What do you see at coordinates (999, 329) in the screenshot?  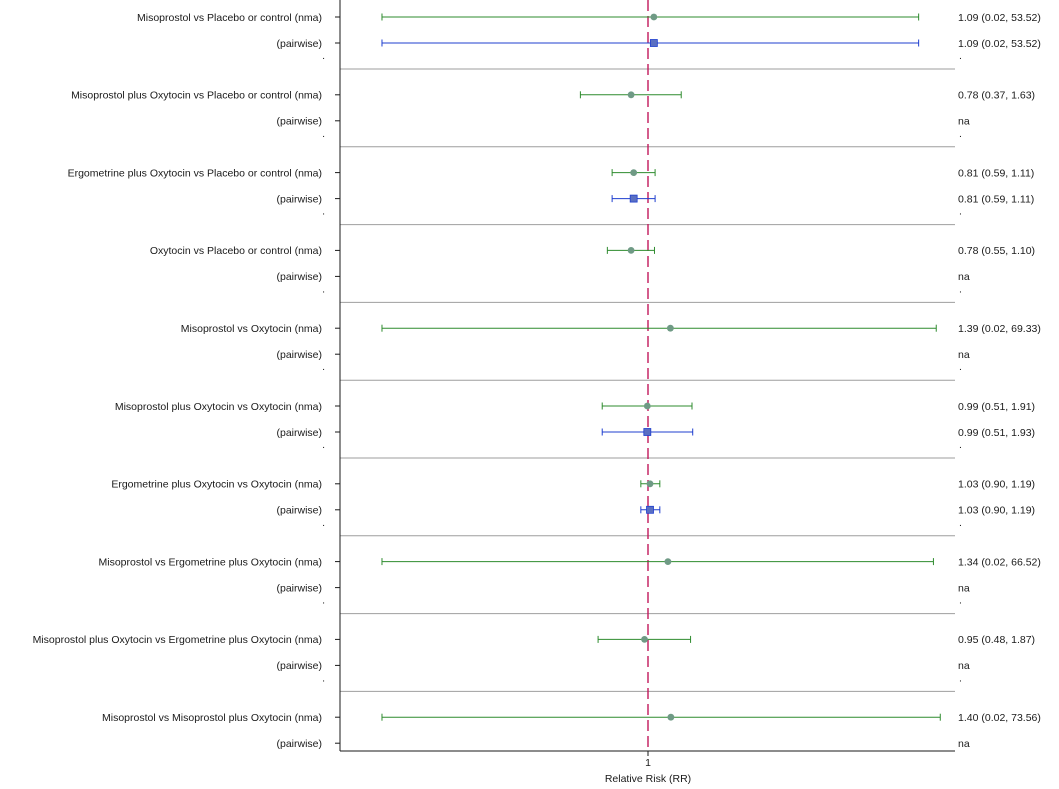 I see `ci-label: 1.39 (0.02, 69.33)` at bounding box center [999, 329].